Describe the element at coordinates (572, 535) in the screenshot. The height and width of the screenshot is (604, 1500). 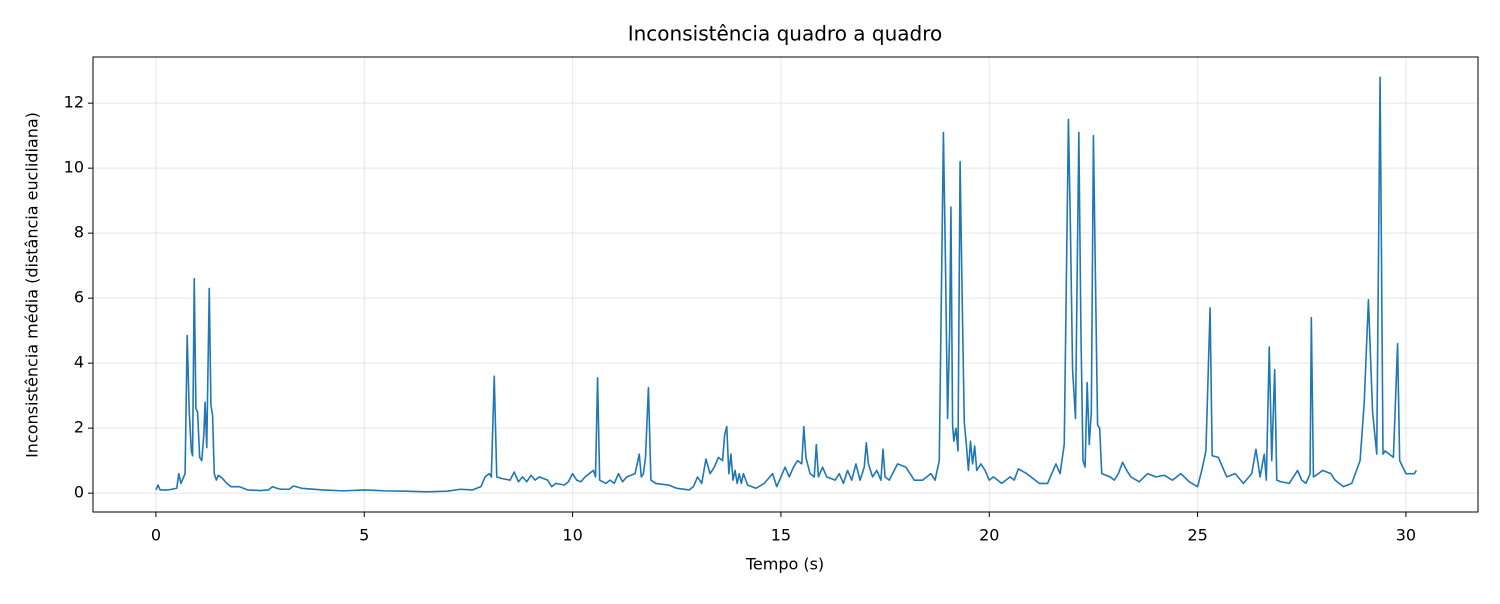
I see `x-tick-label: 10` at that location.